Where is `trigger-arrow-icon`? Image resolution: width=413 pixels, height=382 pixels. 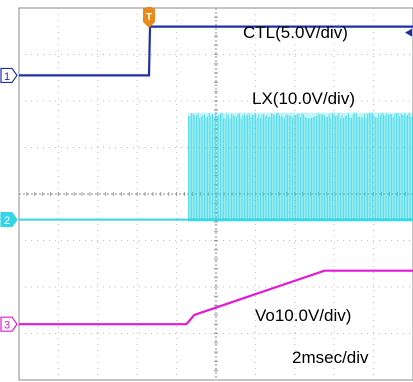
trigger-arrow-icon is located at coordinates (149, 9).